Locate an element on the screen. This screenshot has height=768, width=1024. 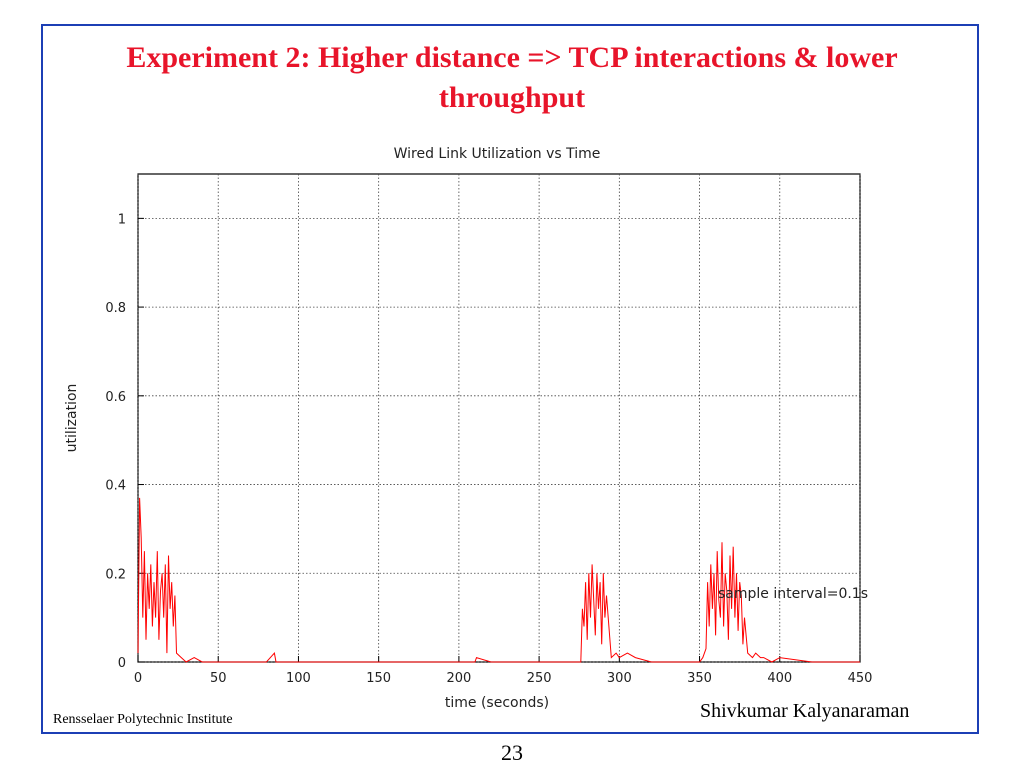
x-tick-label: 300 is located at coordinates (619, 678).